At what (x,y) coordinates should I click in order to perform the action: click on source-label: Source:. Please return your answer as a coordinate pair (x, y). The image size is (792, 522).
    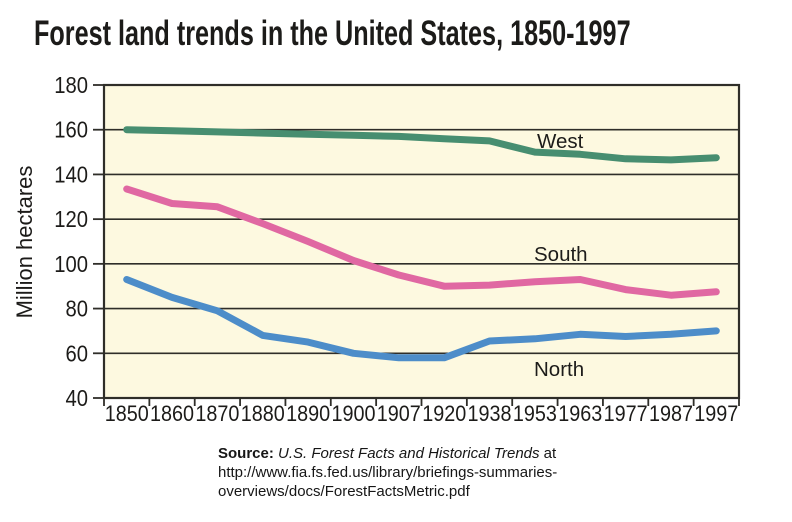
    Looking at the image, I should click on (246, 453).